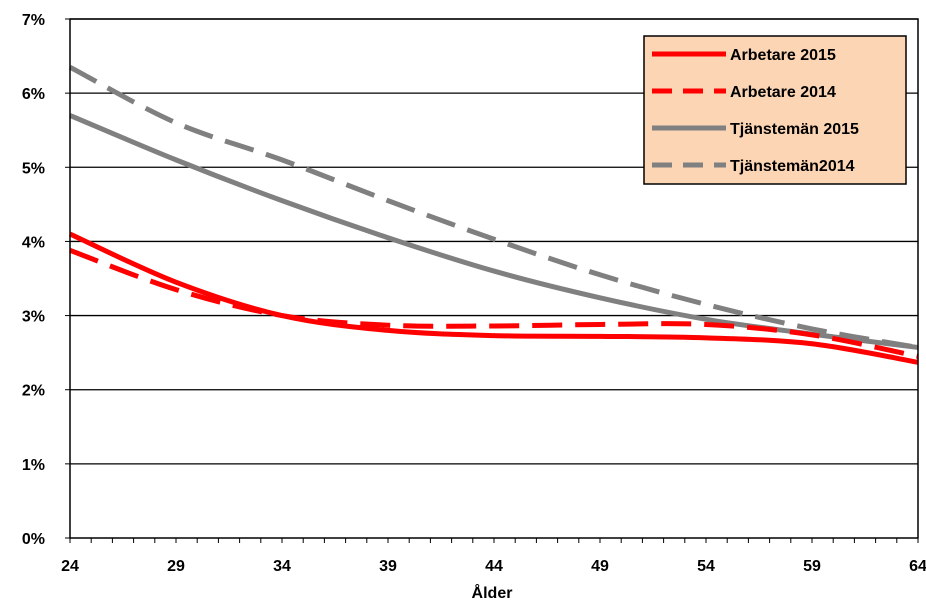  I want to click on y-tick-label: 7%, so click(33, 20).